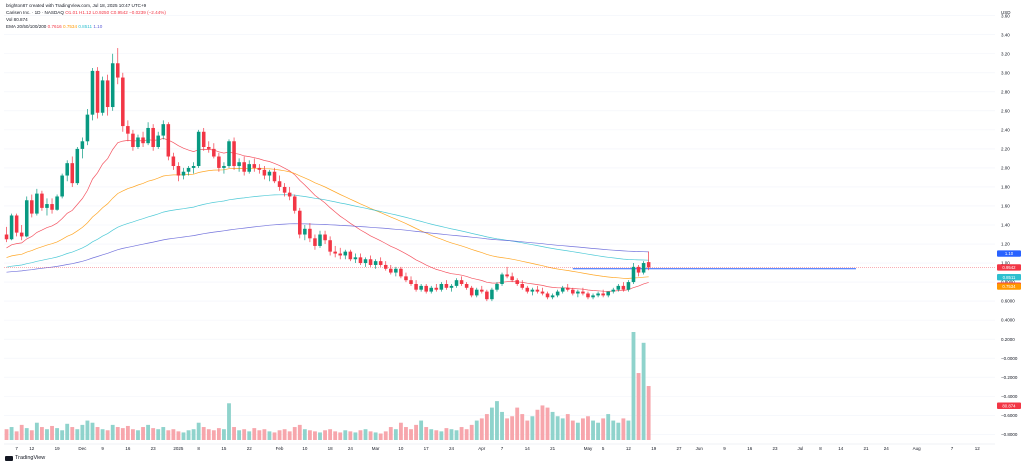  What do you see at coordinates (603, 448) in the screenshot?
I see `time-tick-label: 5` at bounding box center [603, 448].